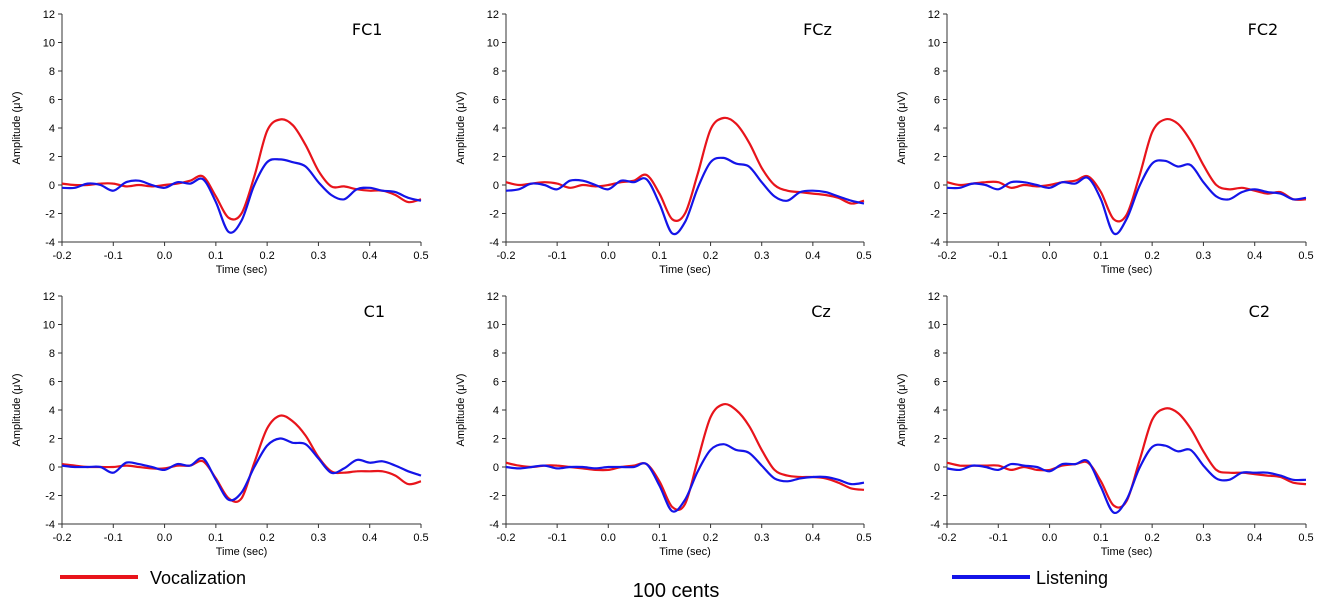  I want to click on panel-title: C2, so click(1259, 311).